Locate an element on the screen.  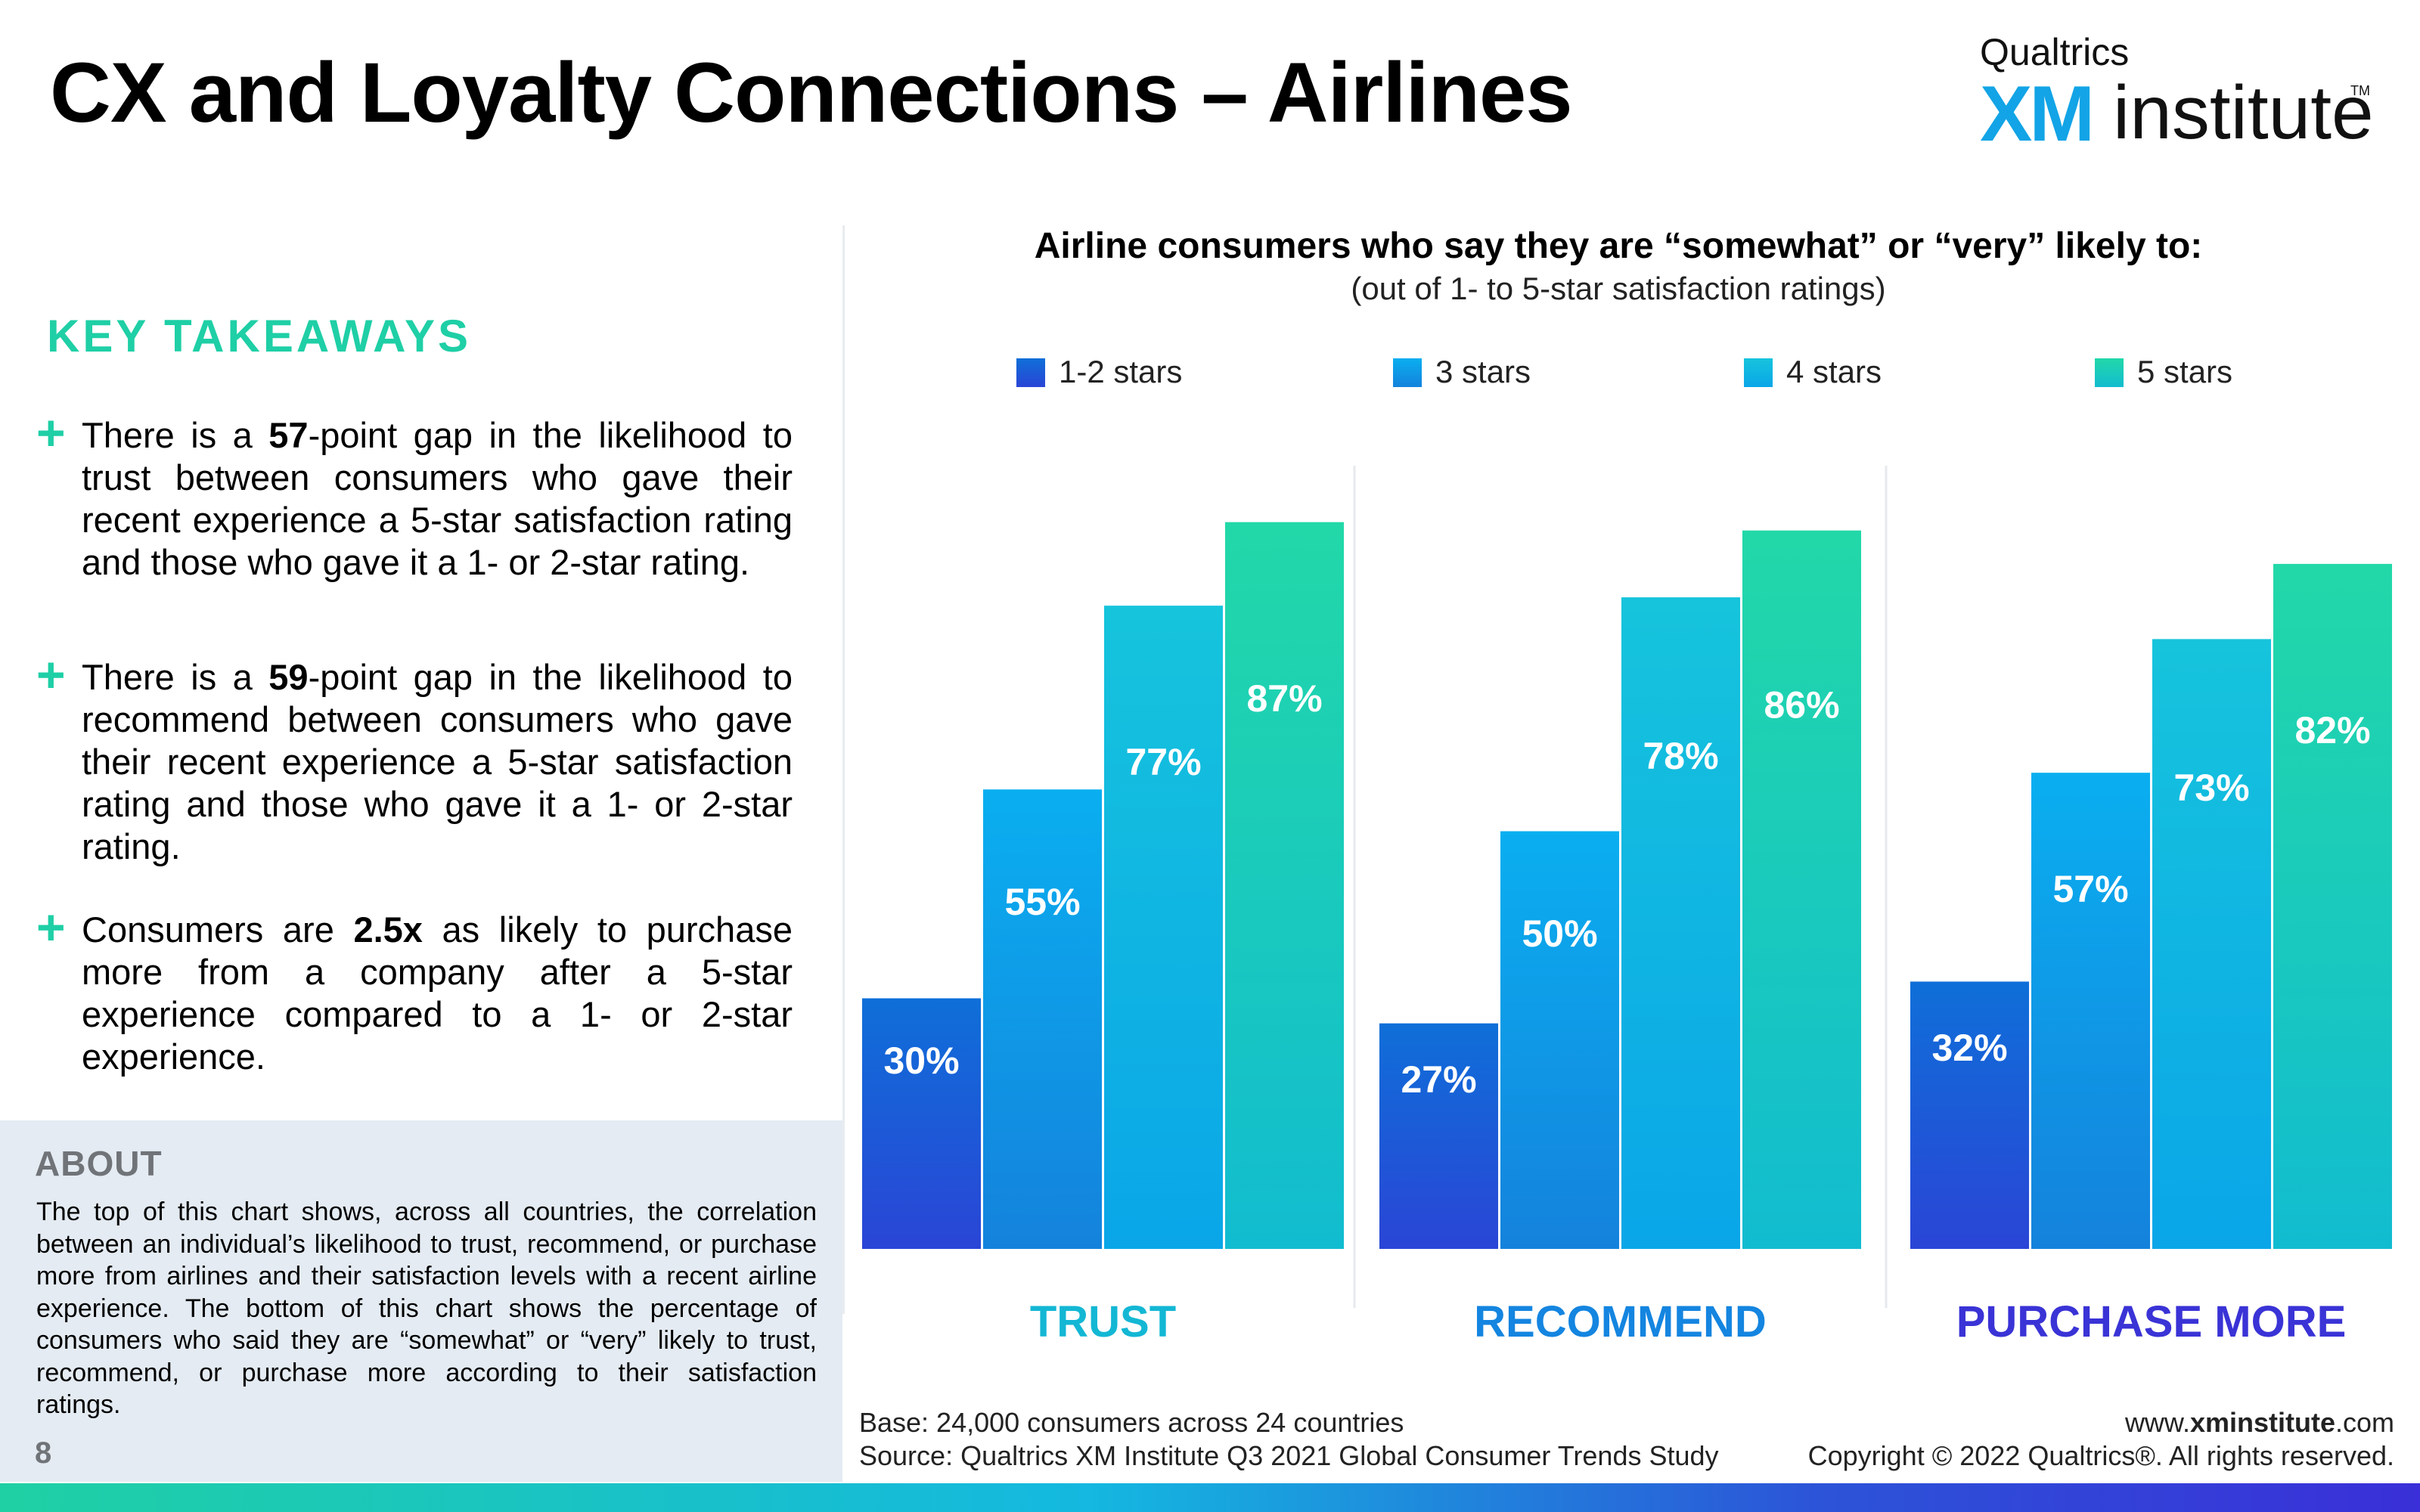
data-label: 78% is located at coordinates (1680, 756).